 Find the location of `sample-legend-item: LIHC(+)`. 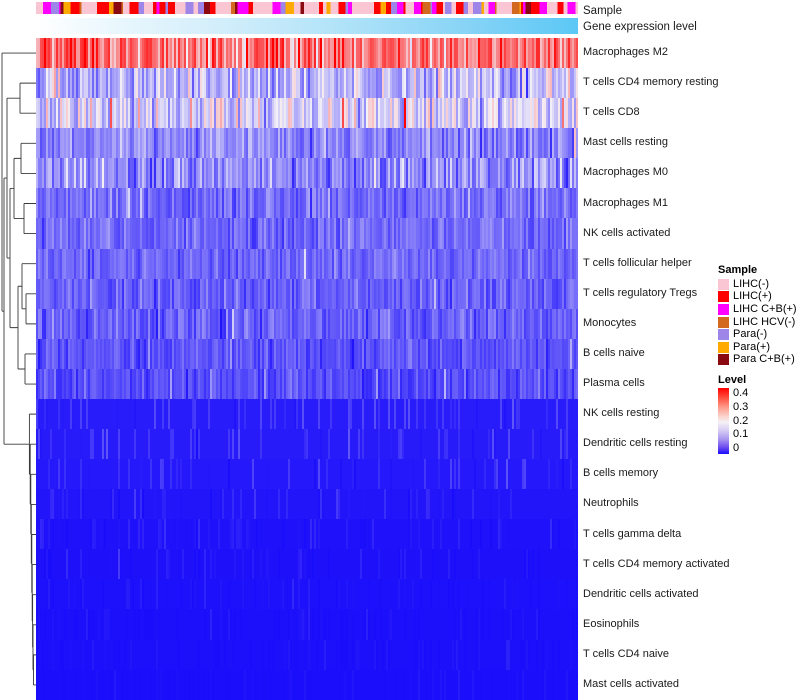

sample-legend-item: LIHC(+) is located at coordinates (759, 297).